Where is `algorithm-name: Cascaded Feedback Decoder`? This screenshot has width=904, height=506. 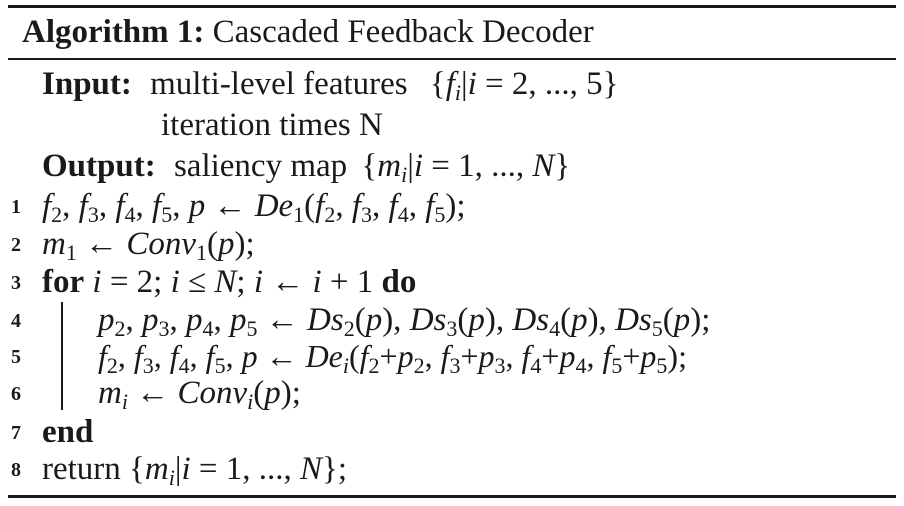
algorithm-name: Cascaded Feedback Decoder is located at coordinates (403, 32).